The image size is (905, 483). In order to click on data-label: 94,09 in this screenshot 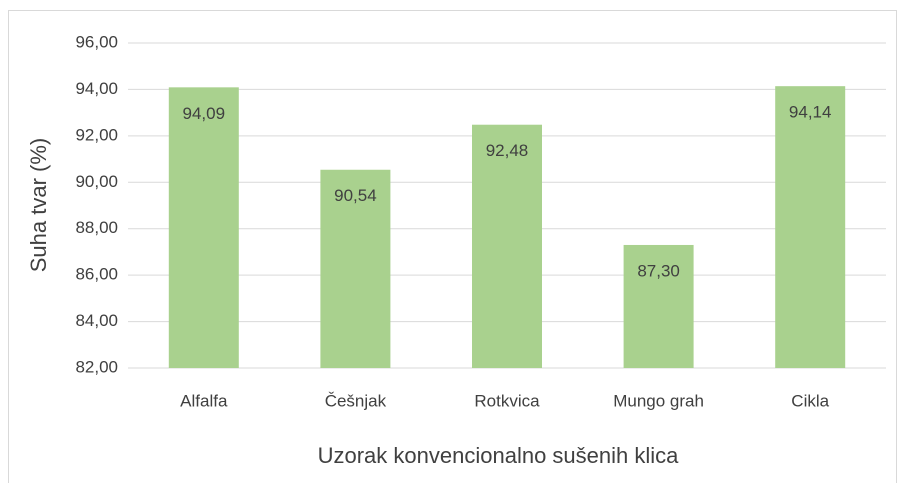, I will do `click(204, 113)`.